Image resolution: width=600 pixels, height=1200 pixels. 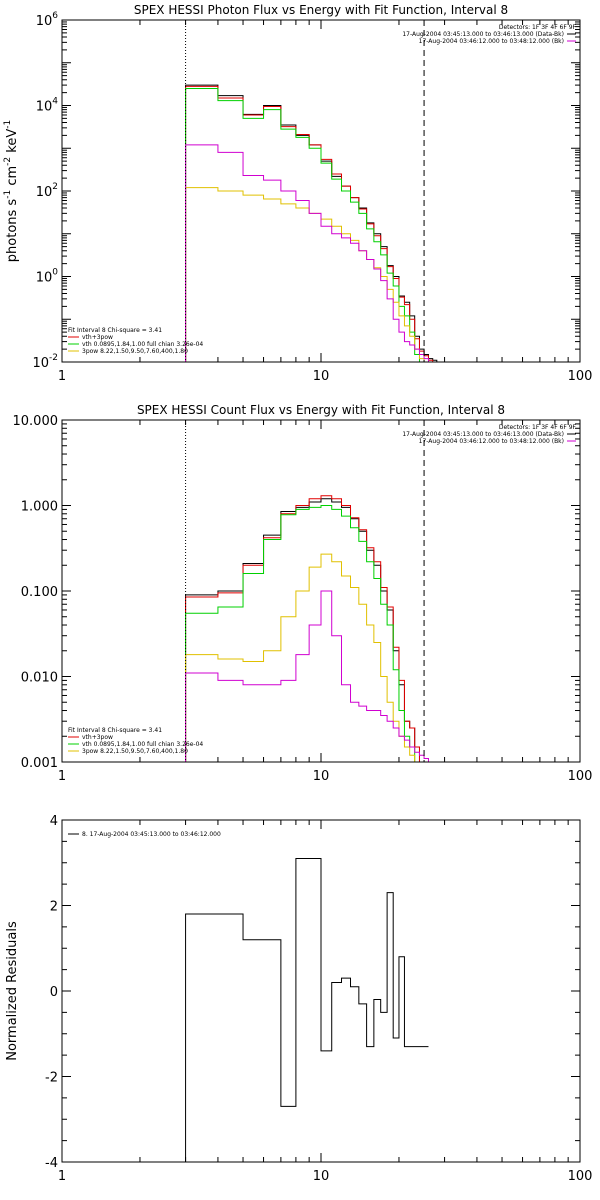 I want to click on y-tick-label: 0.010, so click(x=39, y=678).